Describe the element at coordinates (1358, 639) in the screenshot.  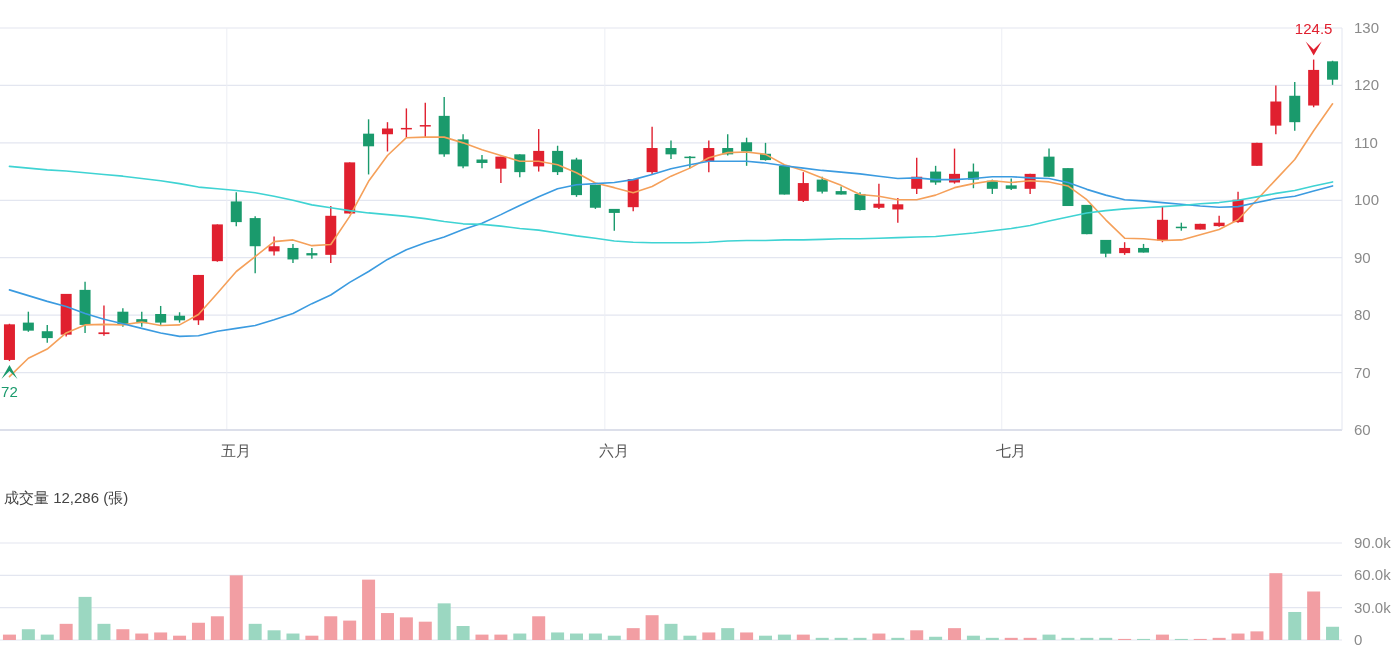
I see `y-tick-label: 0` at that location.